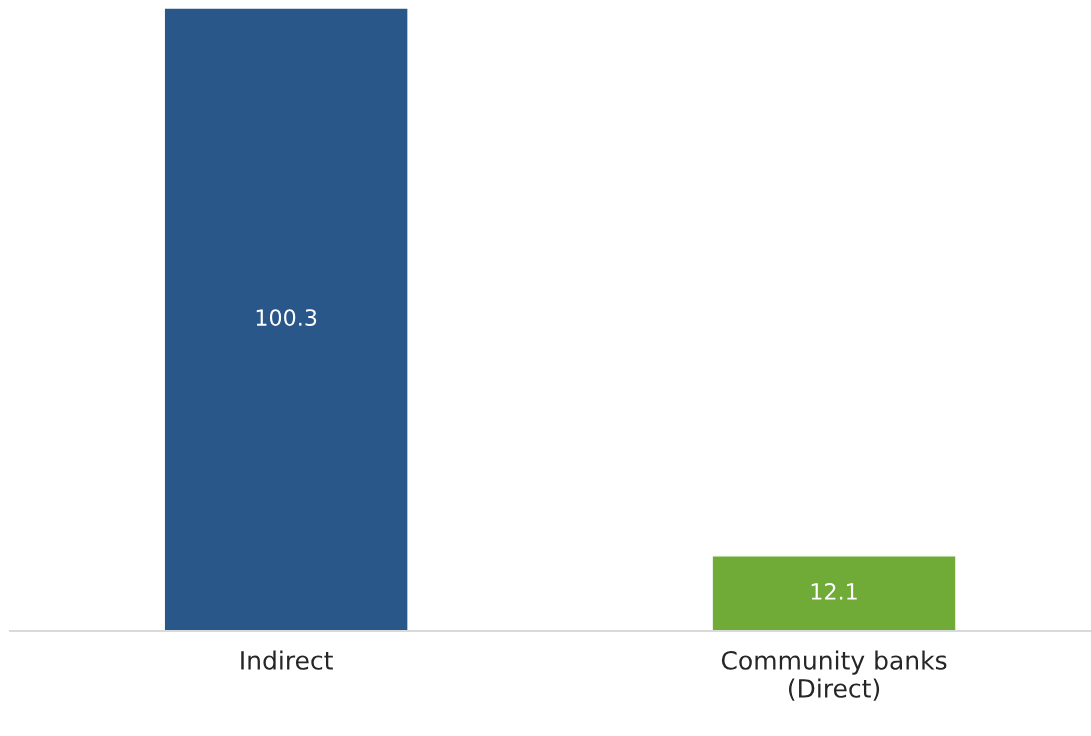  Describe the element at coordinates (834, 591) in the screenshot. I see `data-label: 12.1` at that location.